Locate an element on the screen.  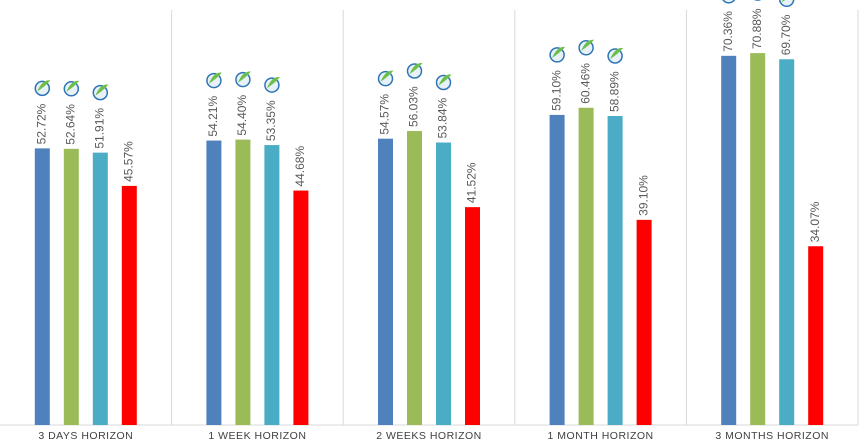
value-label: 52.64% is located at coordinates (70, 124).